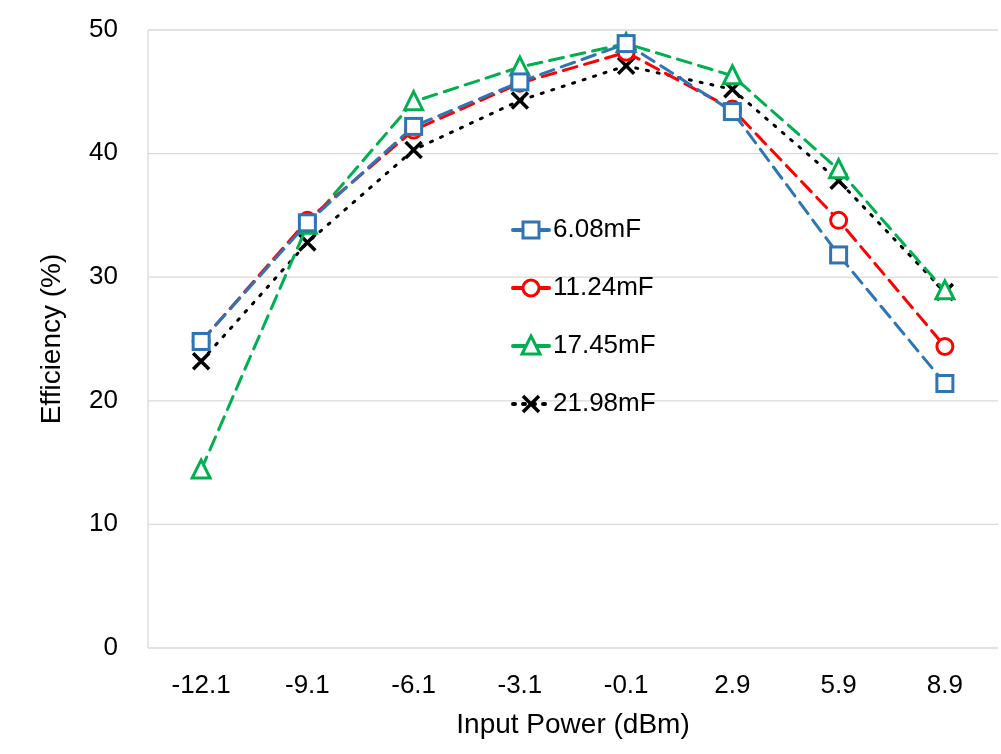 The width and height of the screenshot is (1001, 754). Describe the element at coordinates (103, 398) in the screenshot. I see `y-tick-label: 20` at that location.